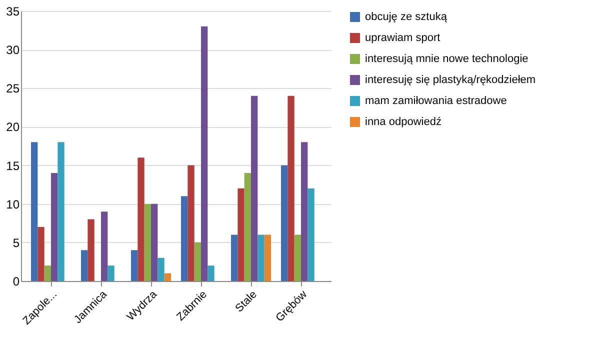 This screenshot has width=600, height=350. I want to click on legend-label: interesują mnie nowe technologie, so click(446, 59).